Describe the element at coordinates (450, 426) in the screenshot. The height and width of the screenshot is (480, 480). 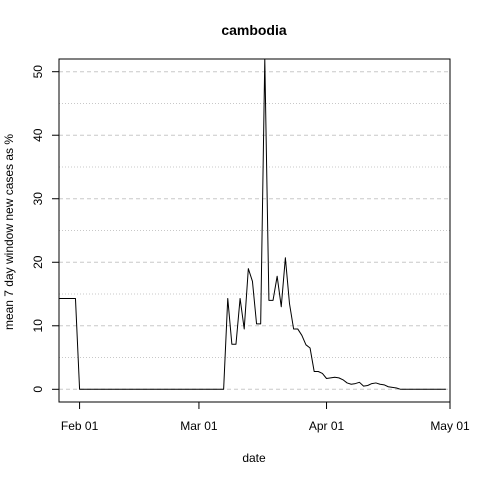
I see `x-tick-label: May 01` at that location.